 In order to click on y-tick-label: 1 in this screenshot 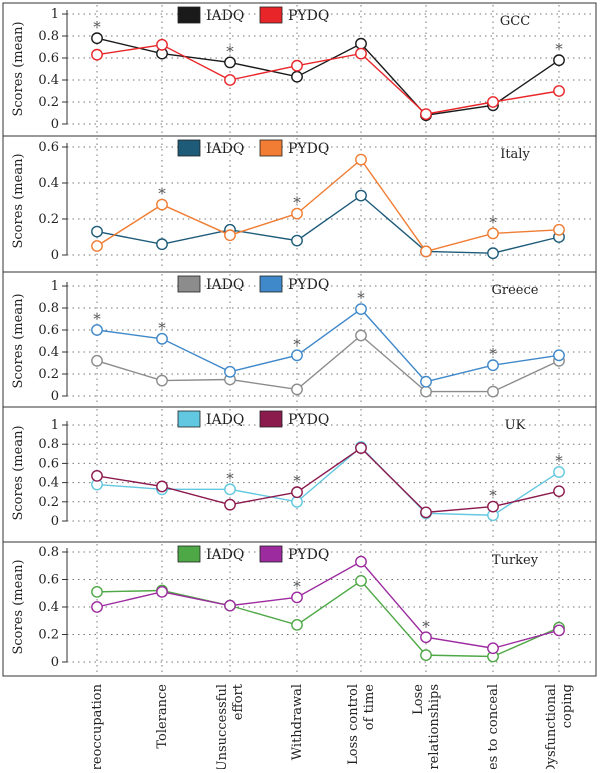, I will do `click(55, 14)`.